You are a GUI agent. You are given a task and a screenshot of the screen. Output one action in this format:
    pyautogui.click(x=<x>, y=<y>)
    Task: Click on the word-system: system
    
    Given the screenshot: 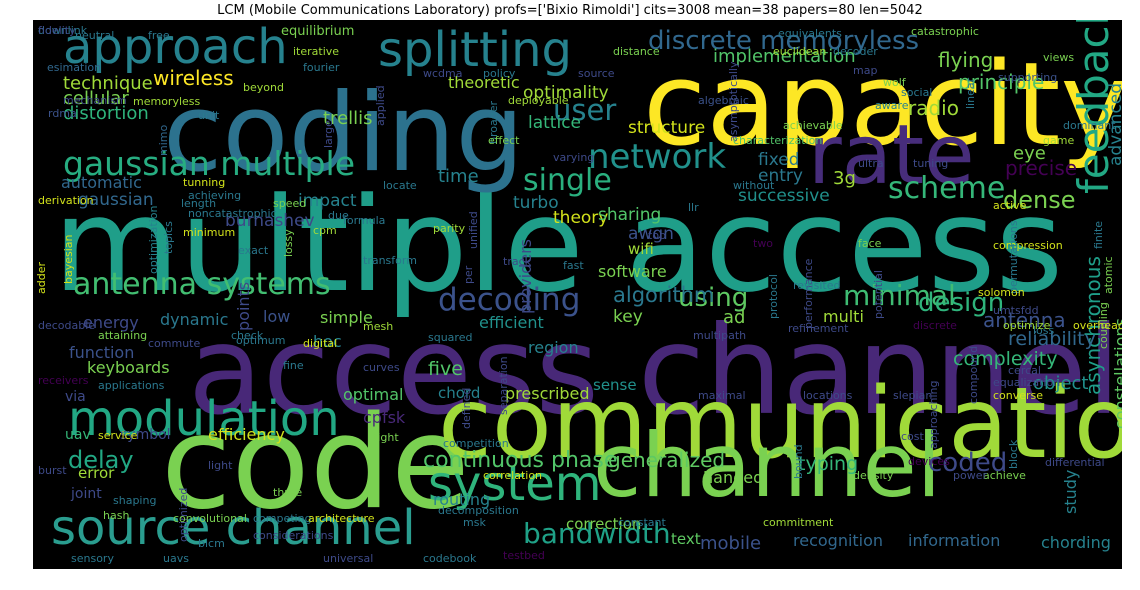 What is the action you would take?
    pyautogui.click(x=515, y=484)
    